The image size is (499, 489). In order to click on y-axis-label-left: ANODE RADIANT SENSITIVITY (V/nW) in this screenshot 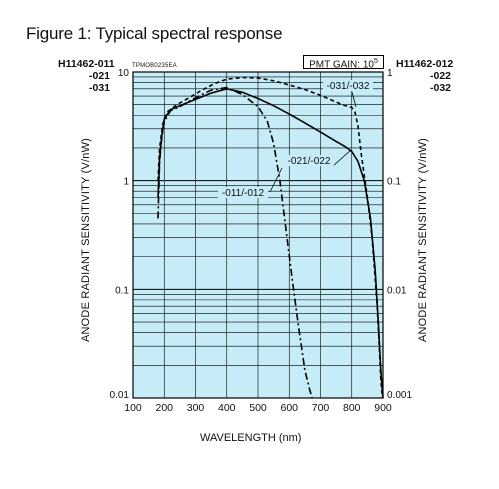, I will do `click(86, 240)`.